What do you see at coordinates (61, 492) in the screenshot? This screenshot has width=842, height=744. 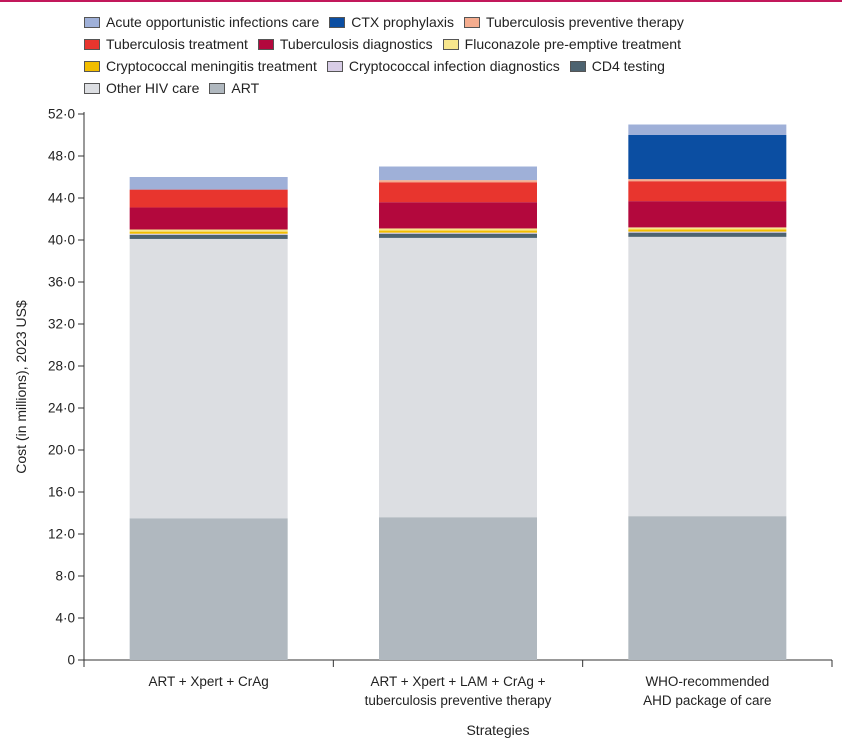 I see `y-tick-label: 16·0` at bounding box center [61, 492].